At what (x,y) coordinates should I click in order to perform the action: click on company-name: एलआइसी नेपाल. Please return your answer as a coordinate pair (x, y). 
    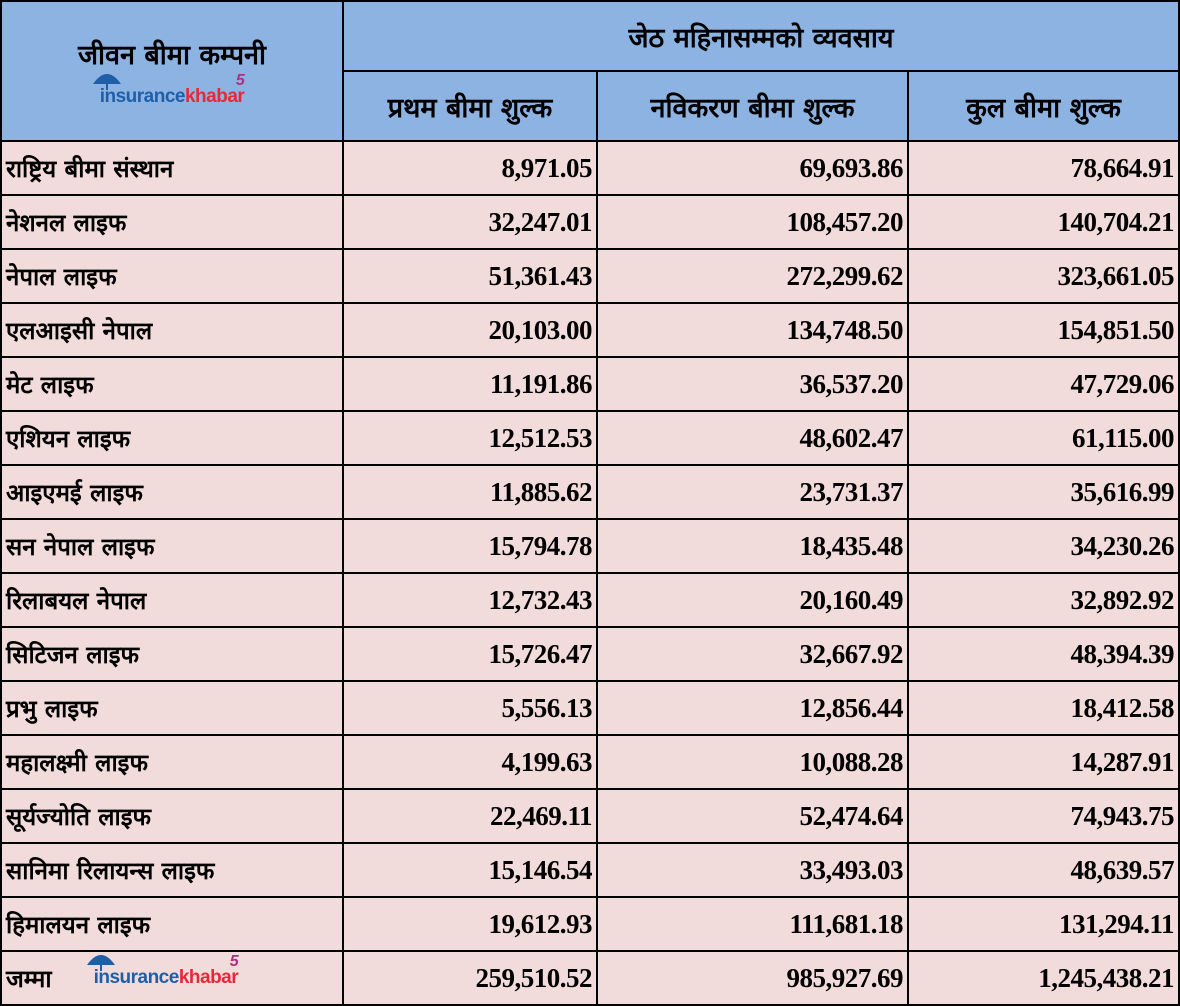
    Looking at the image, I should click on (172, 330).